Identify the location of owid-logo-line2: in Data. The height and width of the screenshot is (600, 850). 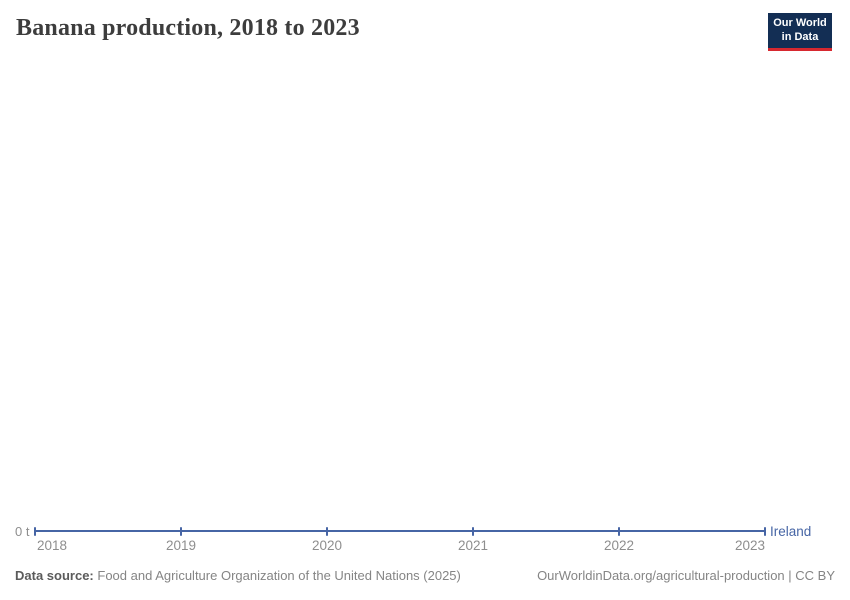
(800, 36).